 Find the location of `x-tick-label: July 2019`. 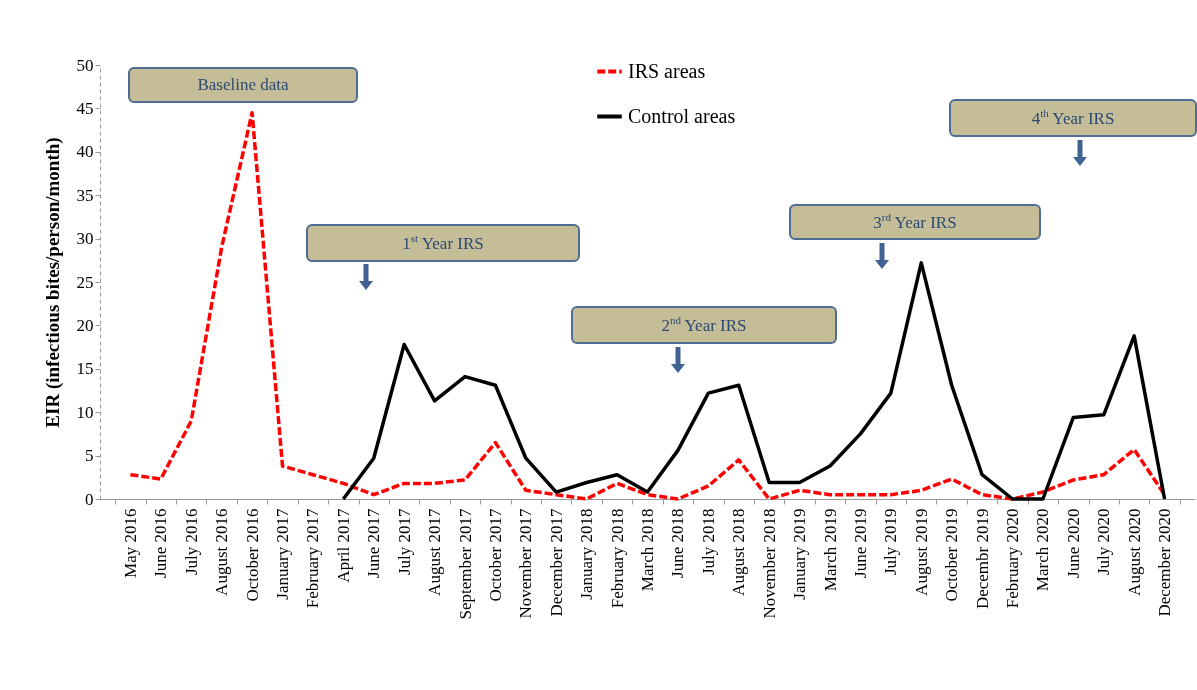

x-tick-label: July 2019 is located at coordinates (891, 542).